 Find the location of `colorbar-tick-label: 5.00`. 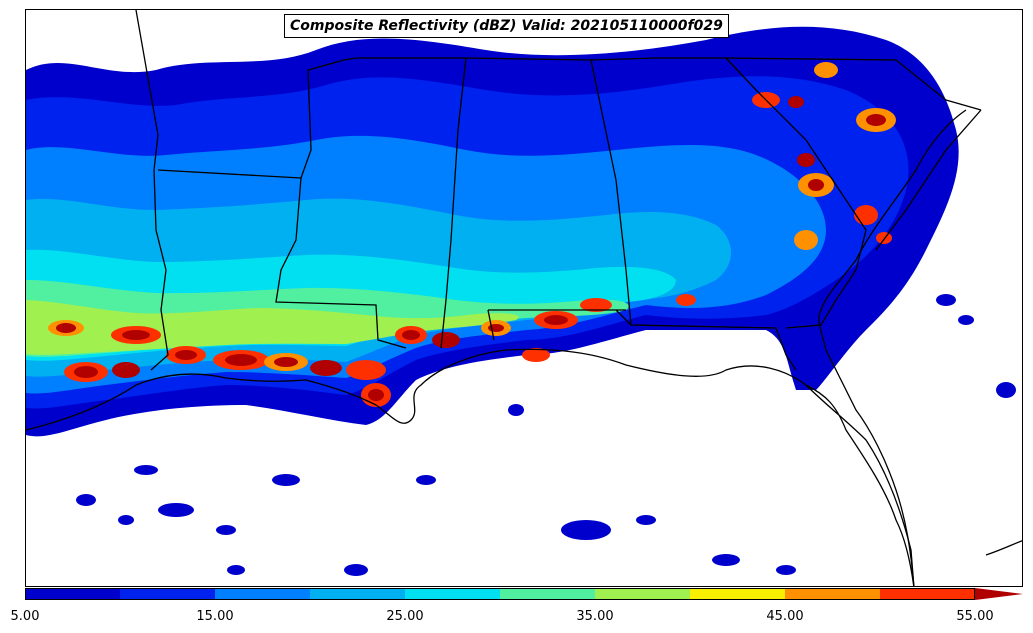

colorbar-tick-label: 5.00 is located at coordinates (25, 616).